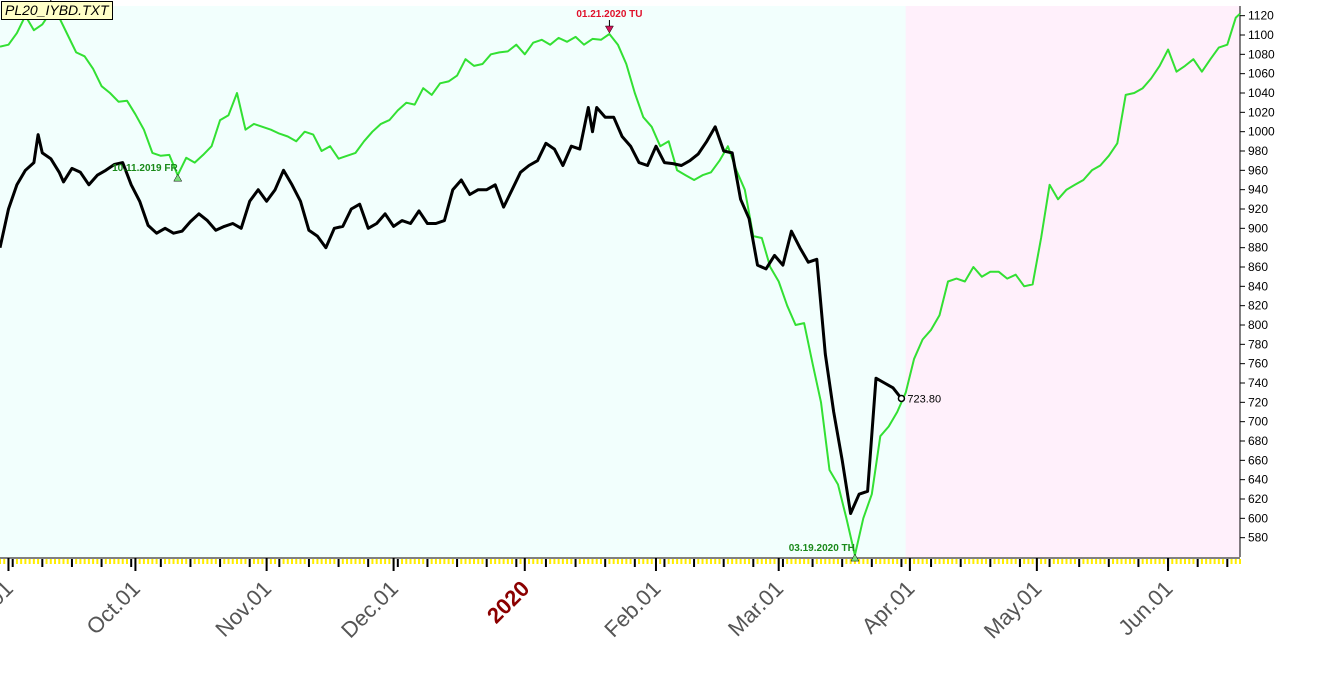  I want to click on x-tick-label: Mar.01, so click(755, 608).